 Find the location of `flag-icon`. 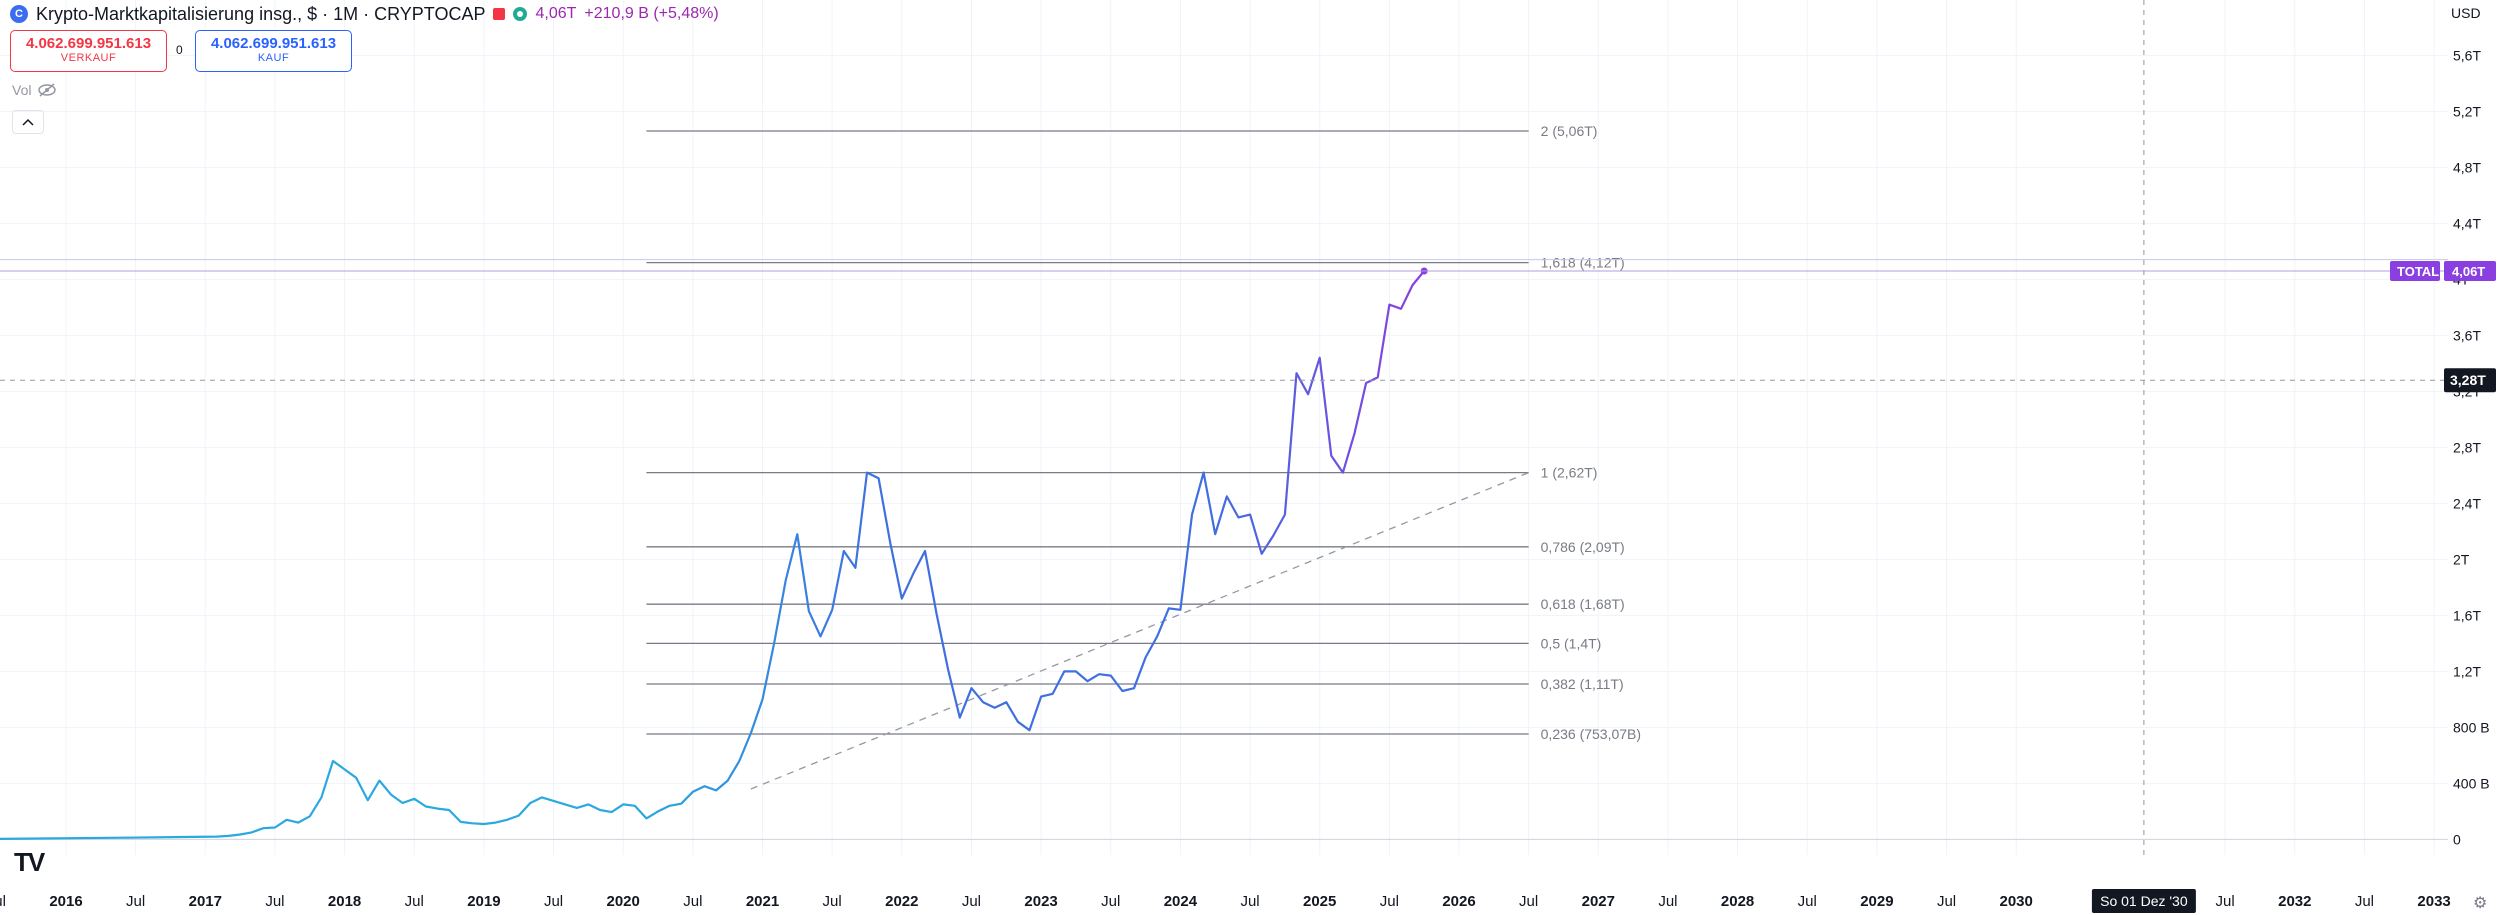

flag-icon is located at coordinates (499, 14).